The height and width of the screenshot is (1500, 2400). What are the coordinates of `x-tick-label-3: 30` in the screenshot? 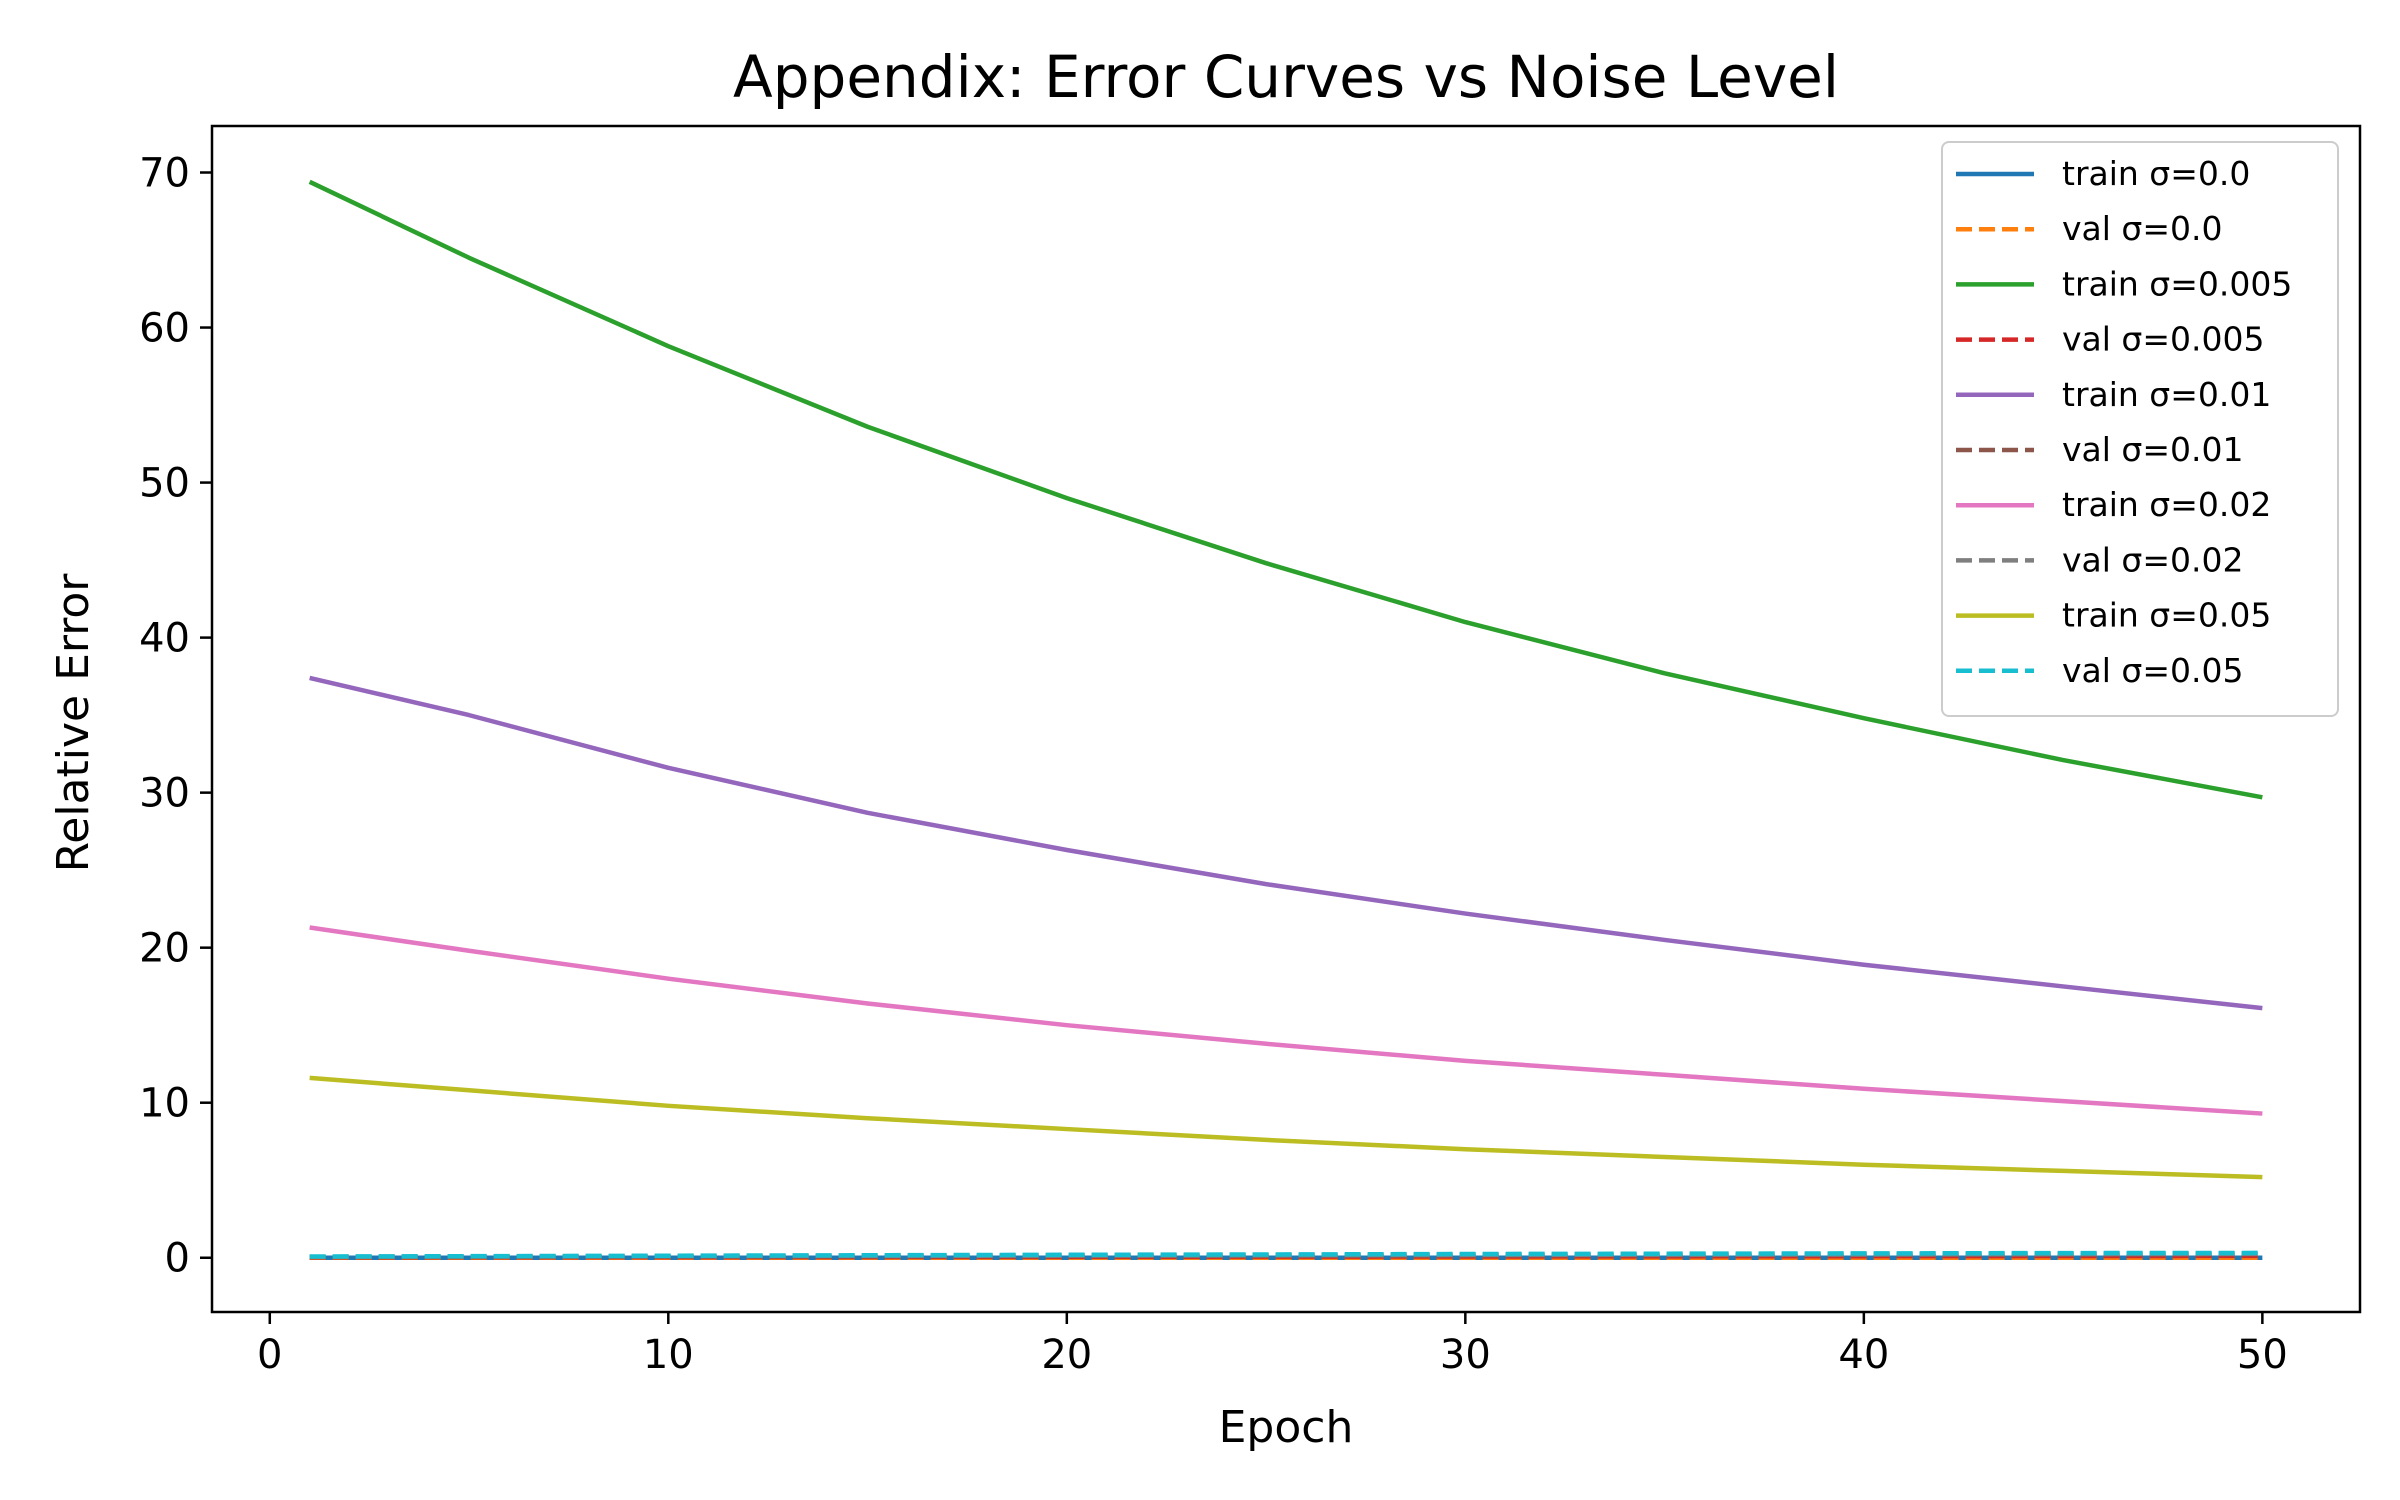 It's located at (1465, 1355).